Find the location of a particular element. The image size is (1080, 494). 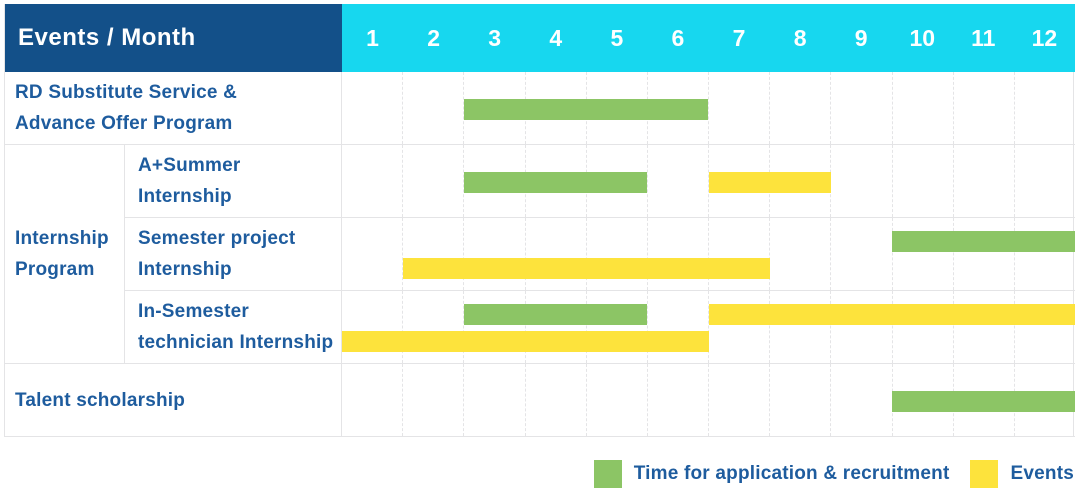

month-axis: 1 2 3 4 5 6 7 8 9 10 11 12 is located at coordinates (708, 38).